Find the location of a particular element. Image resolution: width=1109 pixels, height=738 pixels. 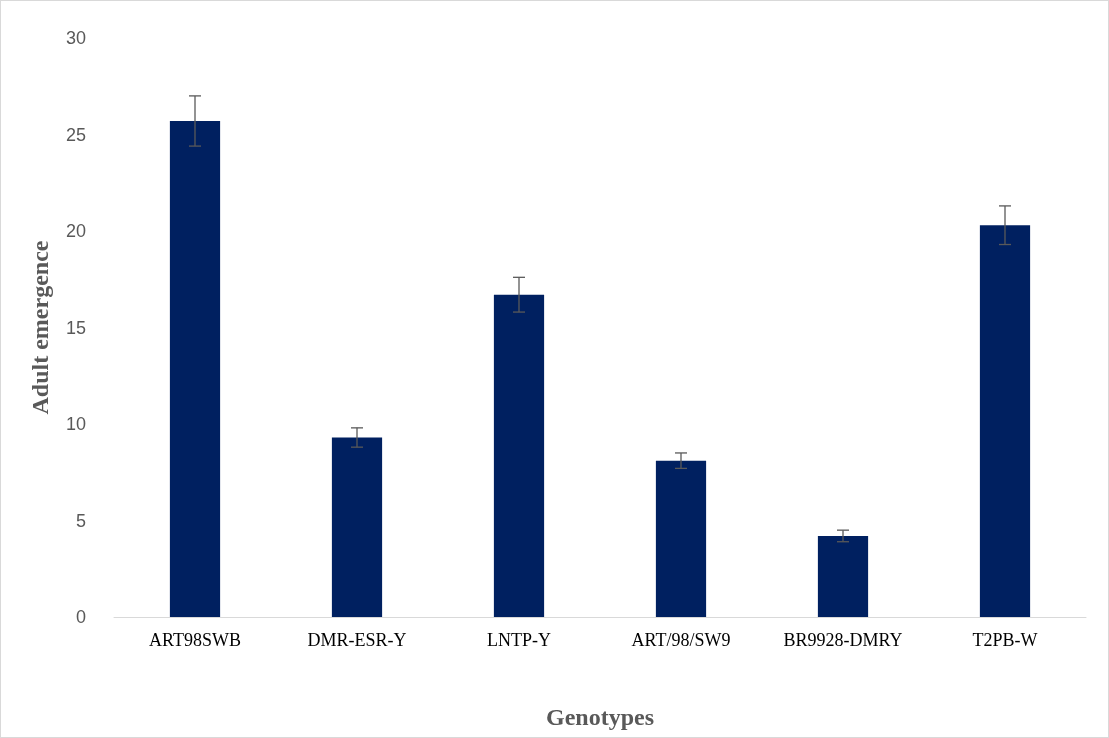

y-tick-label: 25 is located at coordinates (75, 134).